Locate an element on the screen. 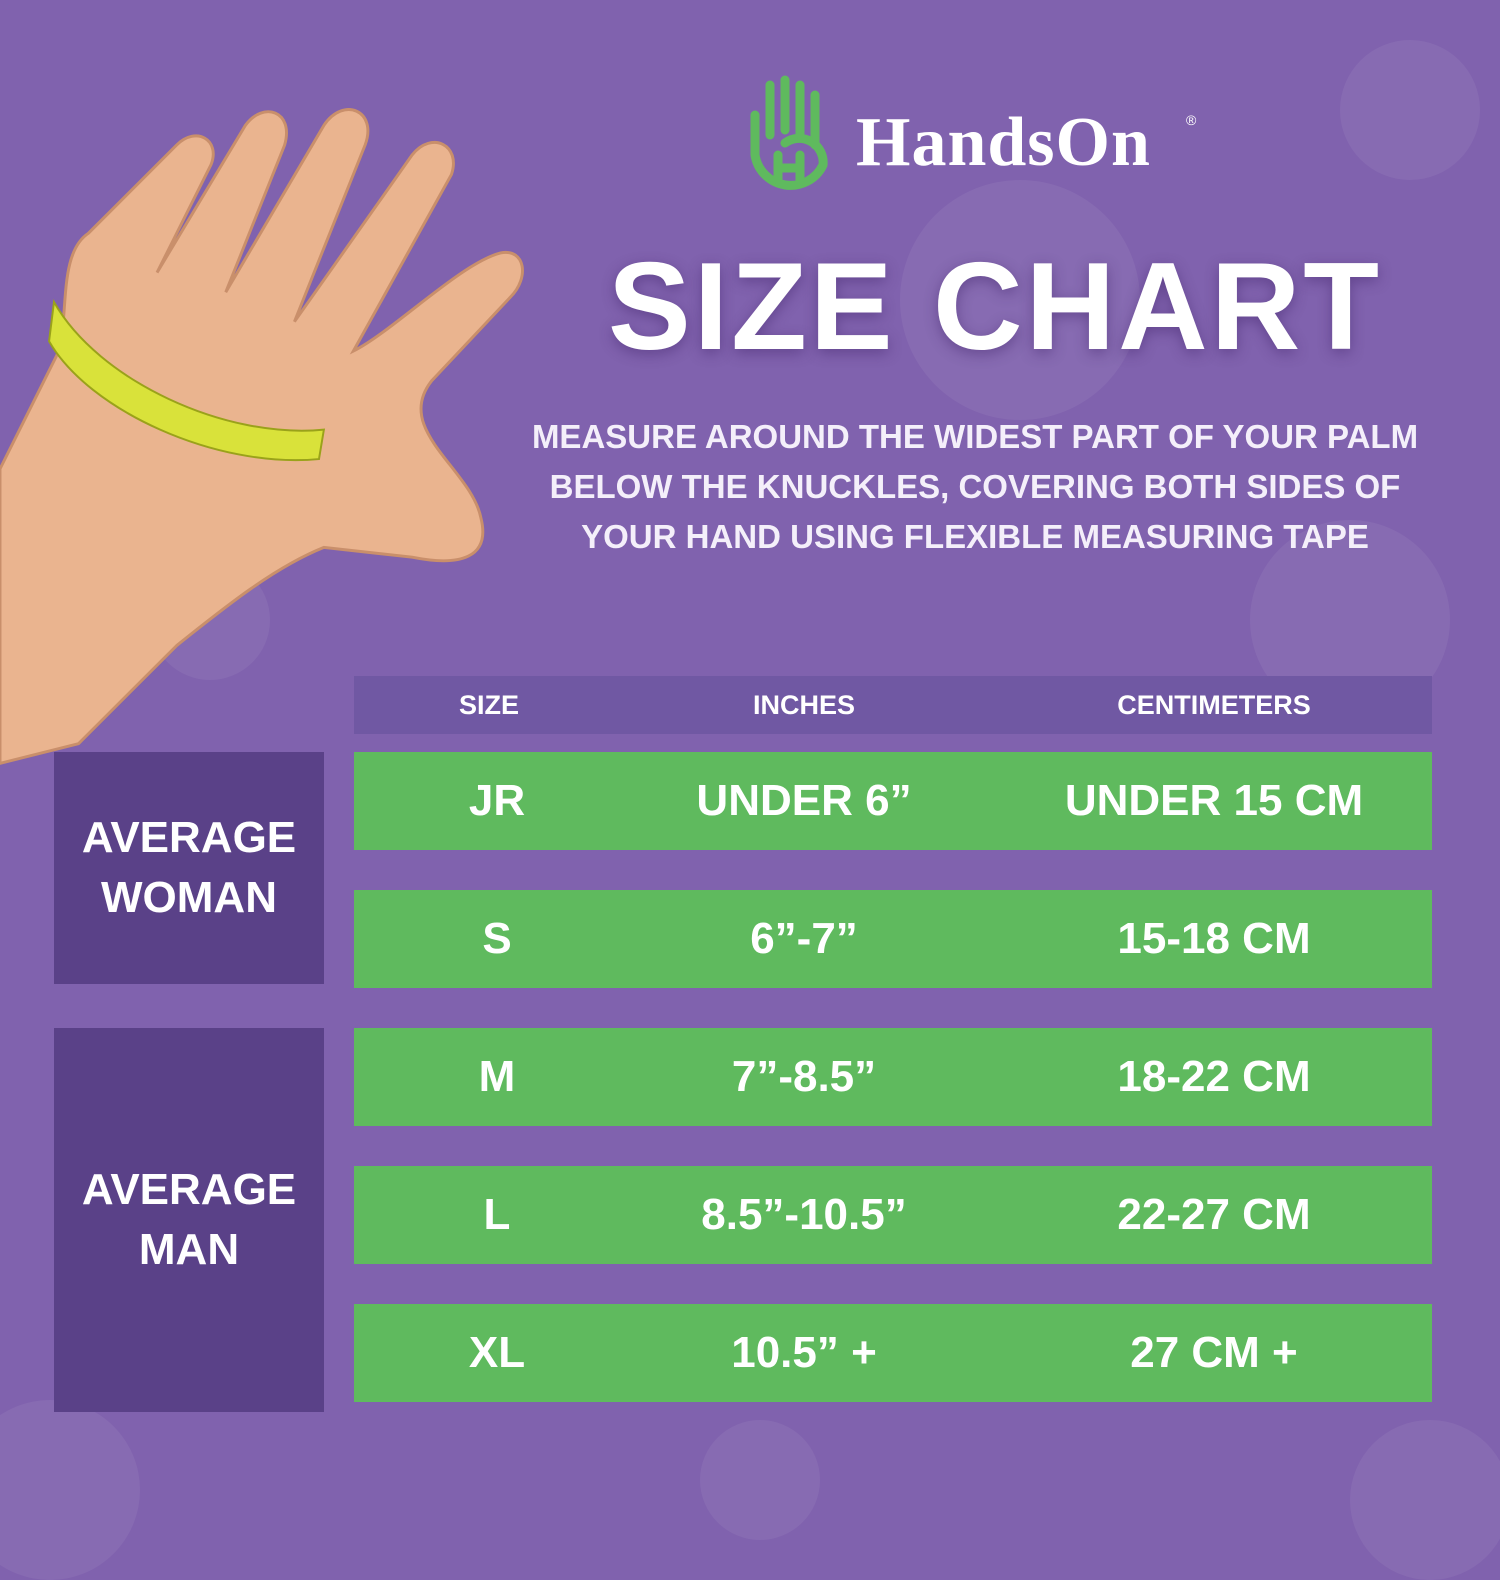 This screenshot has width=1500, height=1580. handson-logo-icon is located at coordinates (789, 132).